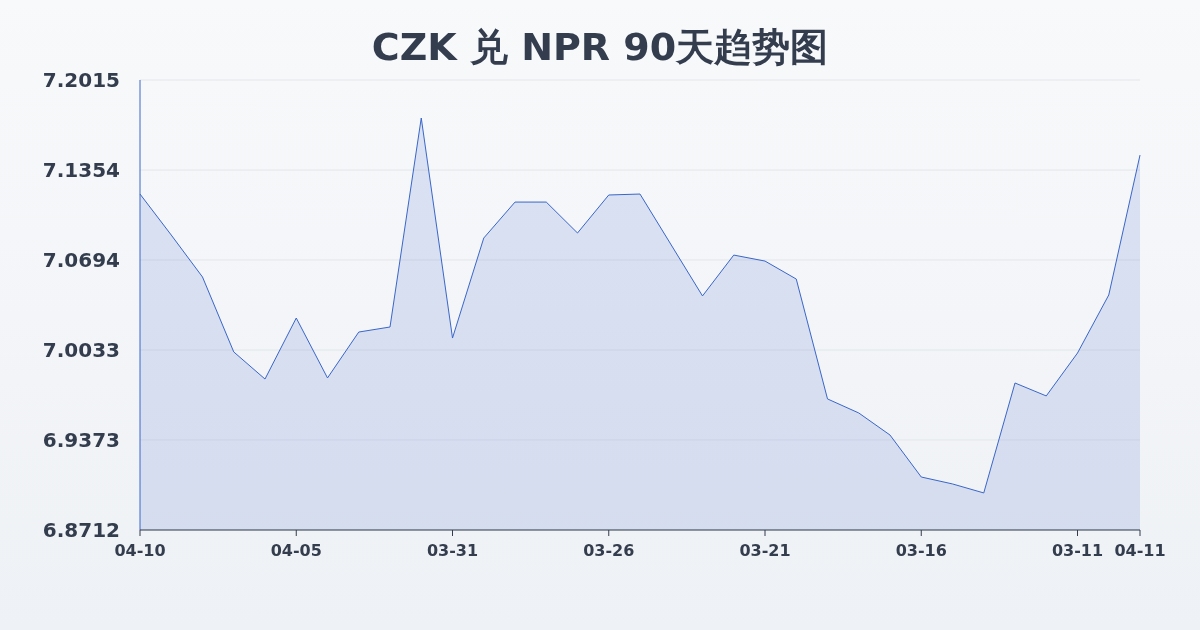  I want to click on x-tick-label: 04-10, so click(140, 550).